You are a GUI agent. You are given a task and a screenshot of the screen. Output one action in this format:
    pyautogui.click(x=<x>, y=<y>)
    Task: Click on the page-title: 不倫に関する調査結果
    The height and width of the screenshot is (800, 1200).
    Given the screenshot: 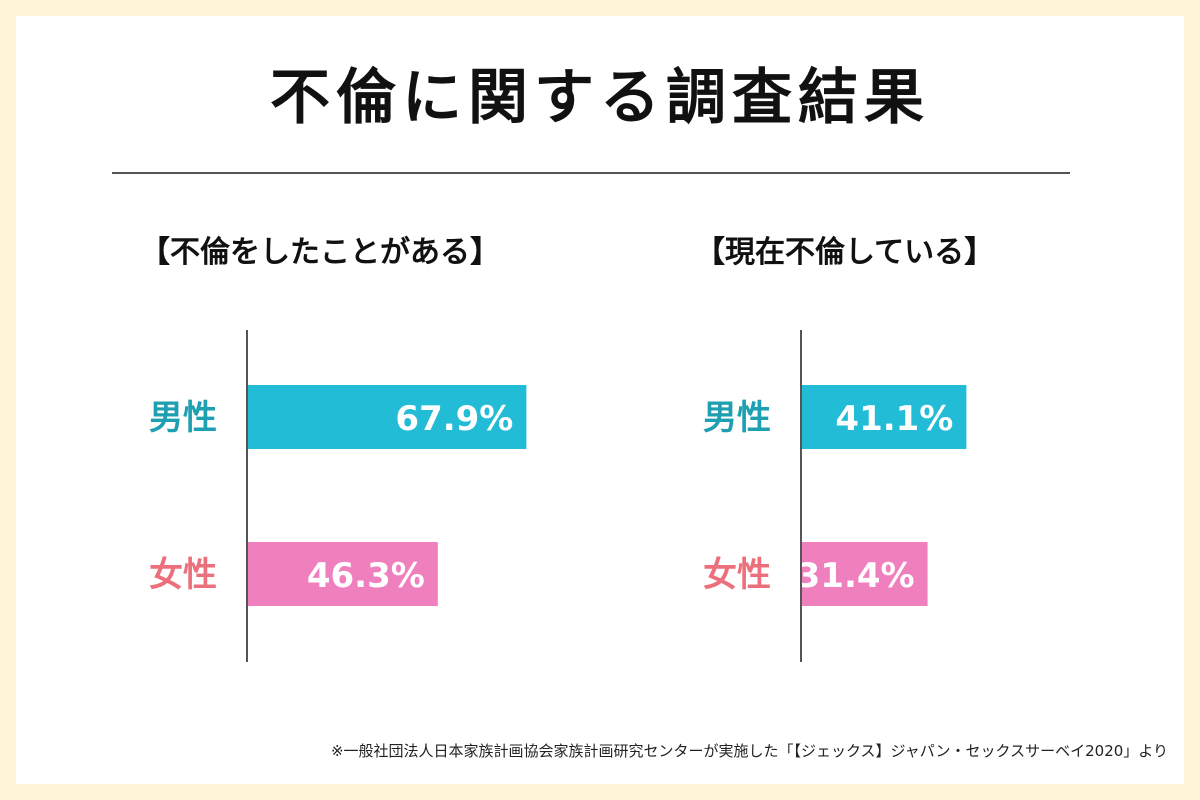 What is the action you would take?
    pyautogui.click(x=600, y=98)
    